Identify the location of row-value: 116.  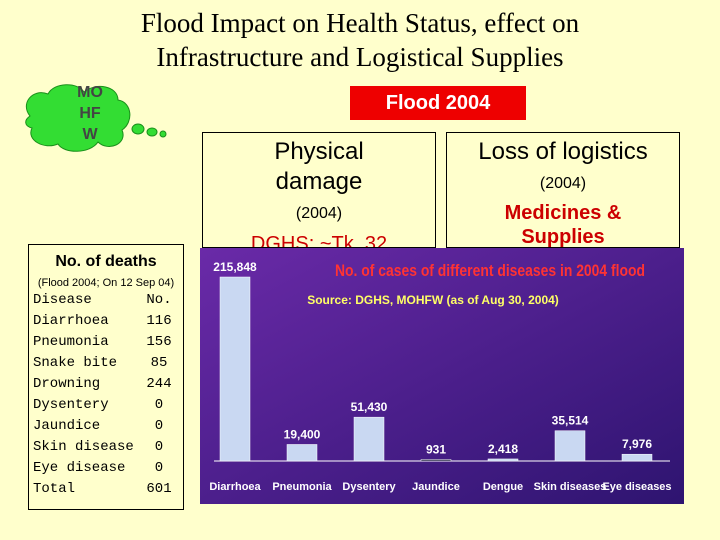
(159, 321).